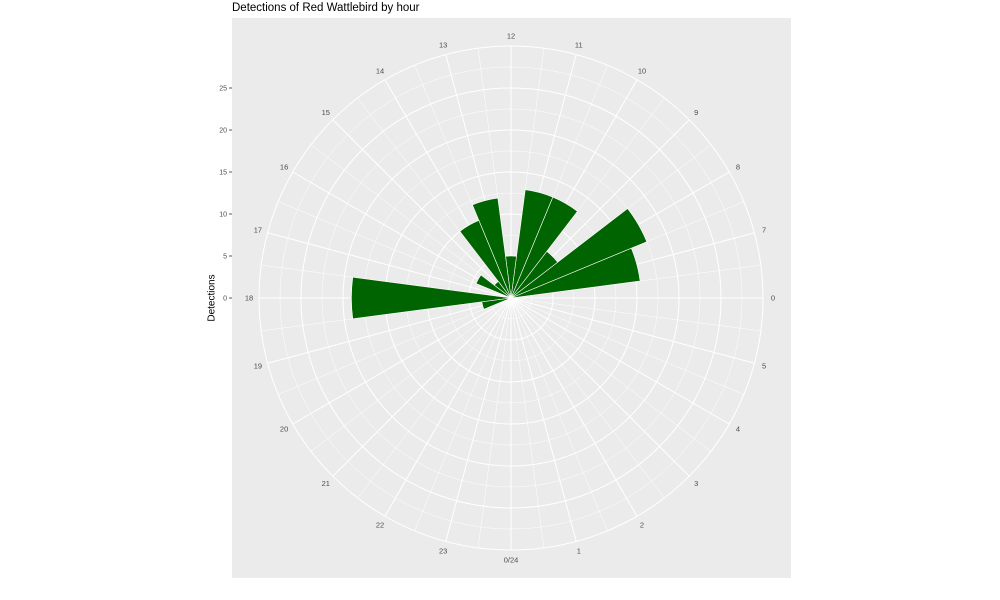 Image resolution: width=1000 pixels, height=600 pixels. Describe the element at coordinates (443, 44) in the screenshot. I see `hour-label-13: 13` at that location.